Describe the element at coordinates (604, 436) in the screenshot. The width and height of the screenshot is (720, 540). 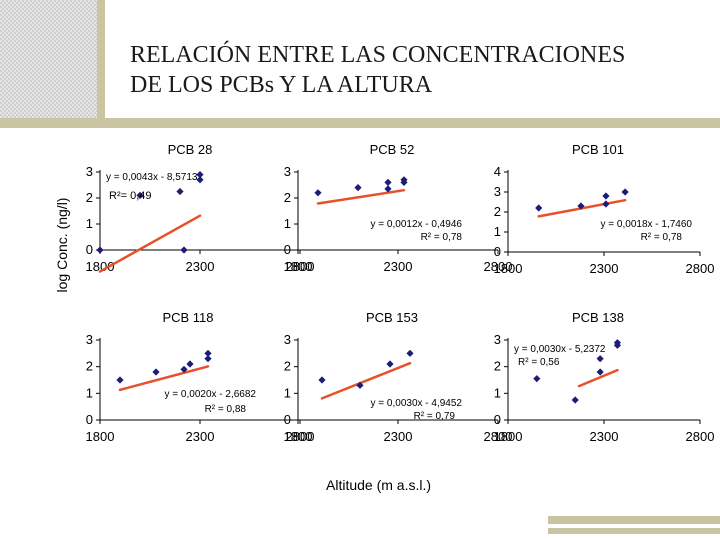
I see `pcb-138-xtick-label: 2300` at that location.